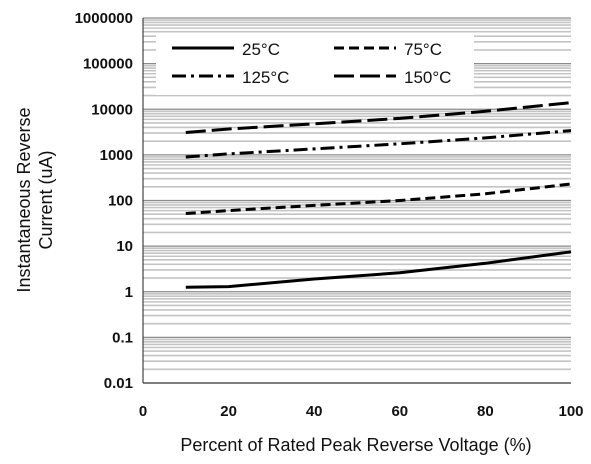  Describe the element at coordinates (423, 49) in the screenshot. I see `legend-label-2: 75°C` at that location.